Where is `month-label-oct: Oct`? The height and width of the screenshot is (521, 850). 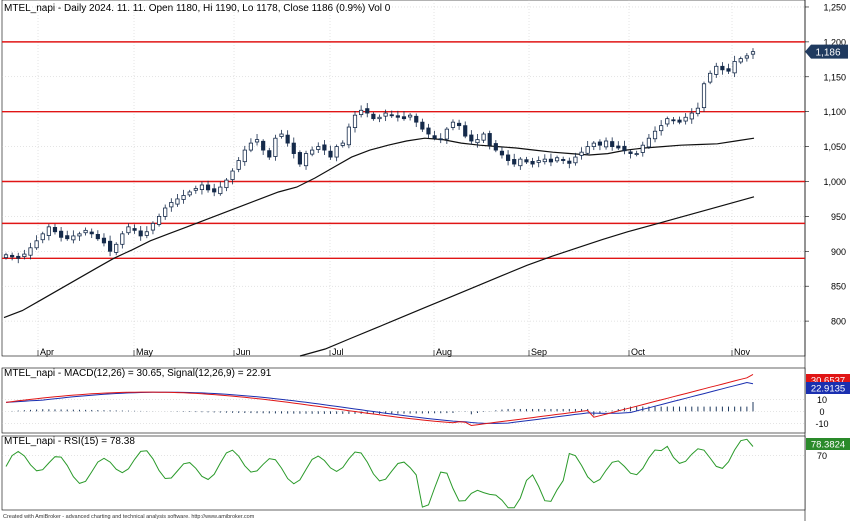
month-label-oct: Oct is located at coordinates (638, 352).